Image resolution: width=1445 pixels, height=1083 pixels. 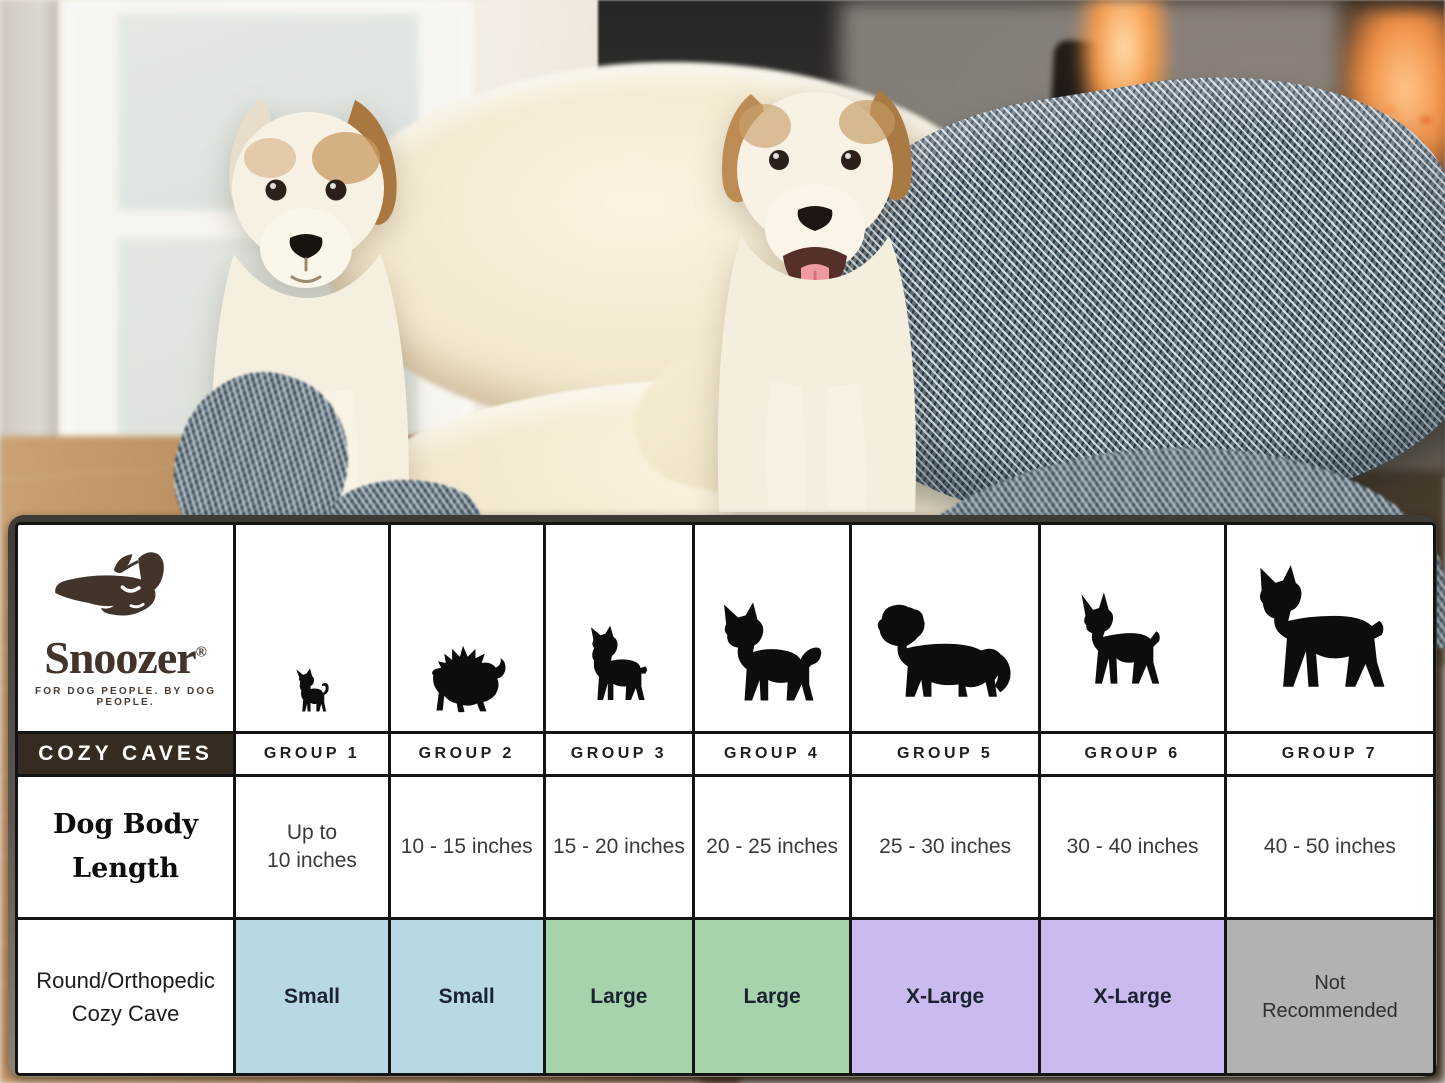 What do you see at coordinates (786, 446) in the screenshot?
I see `right-dog-front-leg` at bounding box center [786, 446].